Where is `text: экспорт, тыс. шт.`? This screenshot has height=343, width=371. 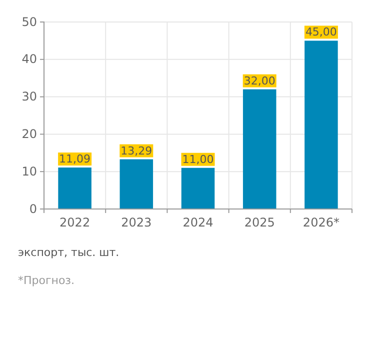 text: экспорт, тыс. шт. is located at coordinates (69, 252).